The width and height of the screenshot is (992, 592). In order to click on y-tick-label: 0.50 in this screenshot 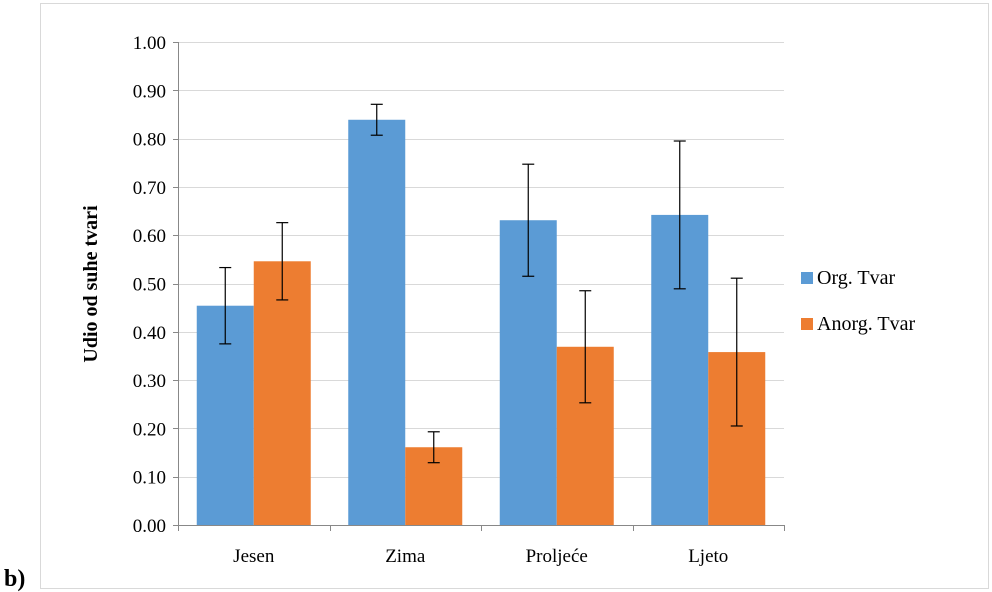, I will do `click(149, 285)`.